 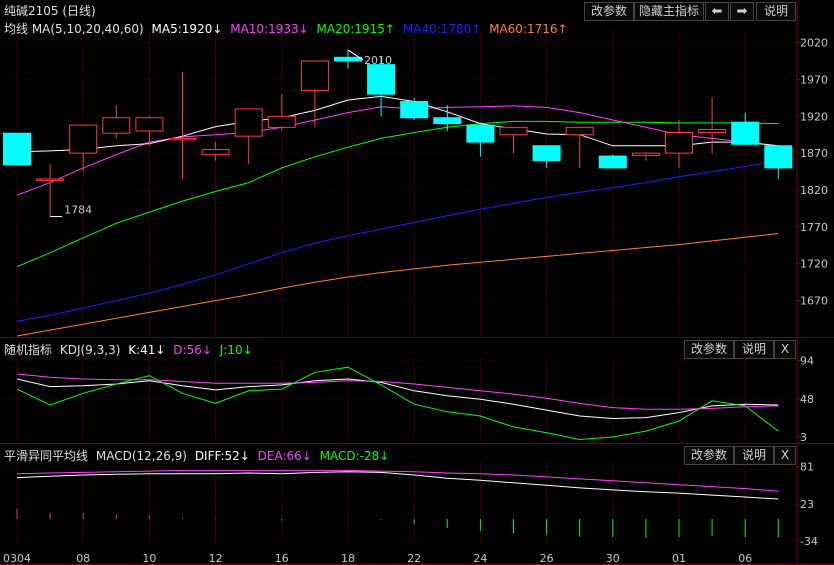 I want to click on price-tick-label: 1670, so click(x=814, y=301).